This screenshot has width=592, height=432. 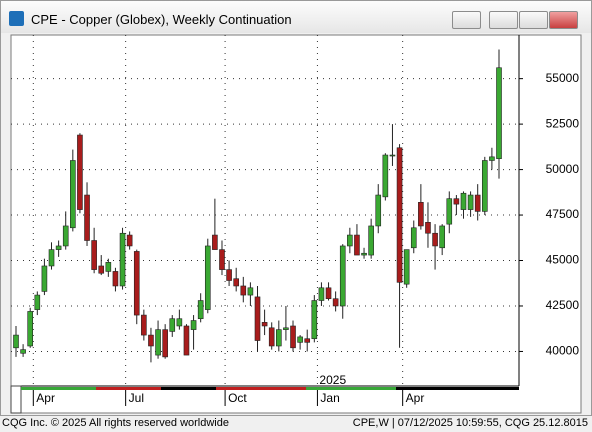 I want to click on x-tick-label: Oct, so click(x=237, y=398).